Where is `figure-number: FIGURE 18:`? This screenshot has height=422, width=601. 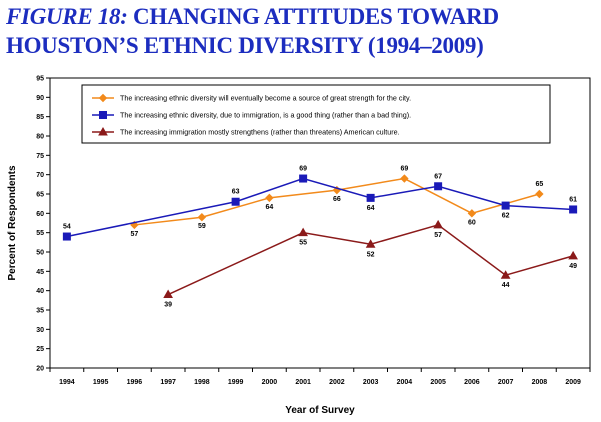 figure-number: FIGURE 18: is located at coordinates (67, 16).